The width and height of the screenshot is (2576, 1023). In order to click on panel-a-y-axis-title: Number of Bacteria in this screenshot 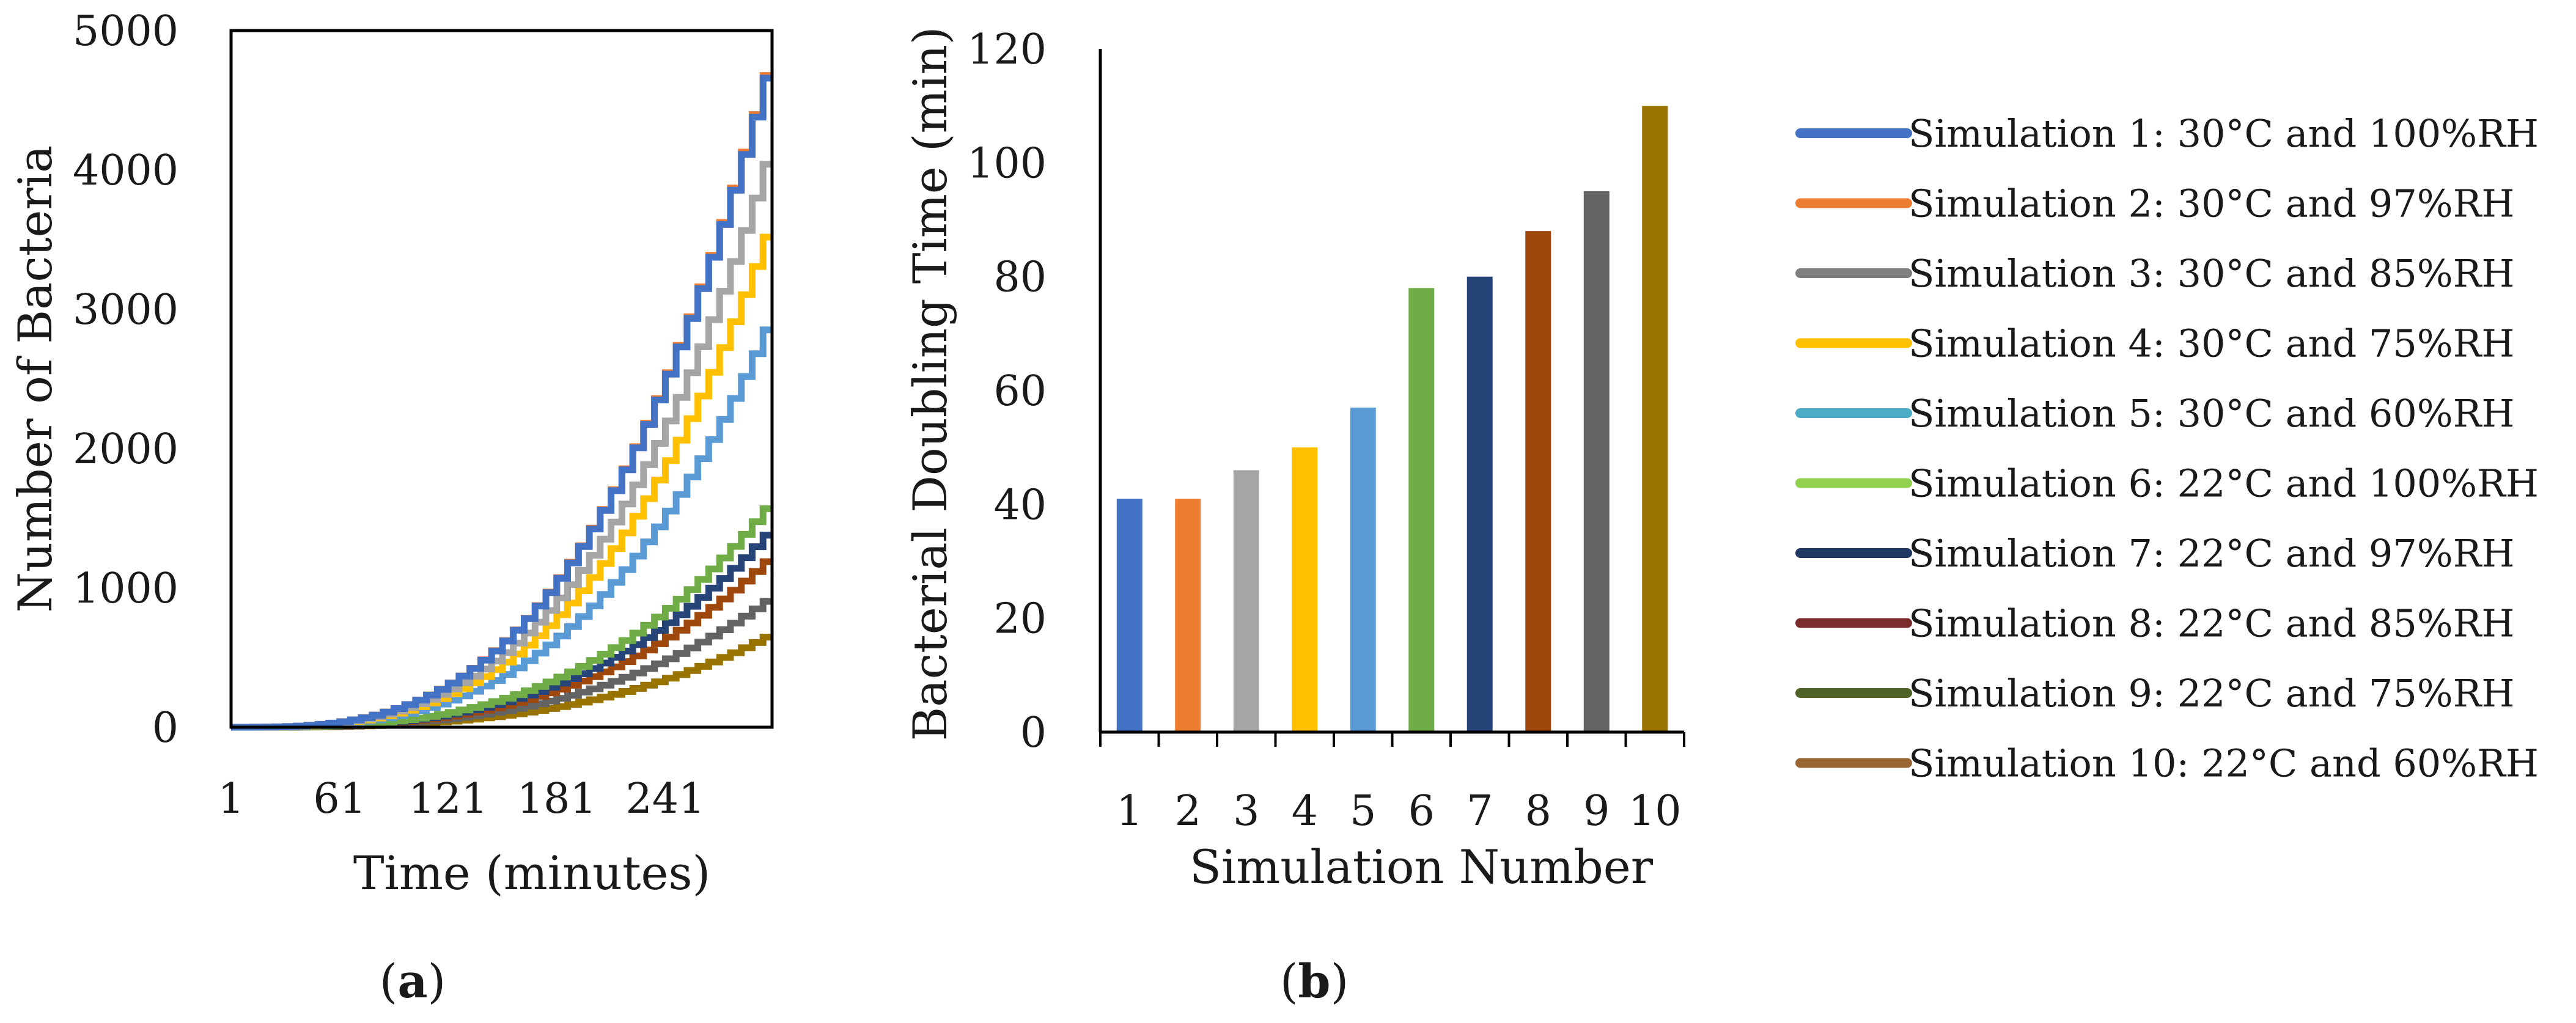, I will do `click(35, 379)`.